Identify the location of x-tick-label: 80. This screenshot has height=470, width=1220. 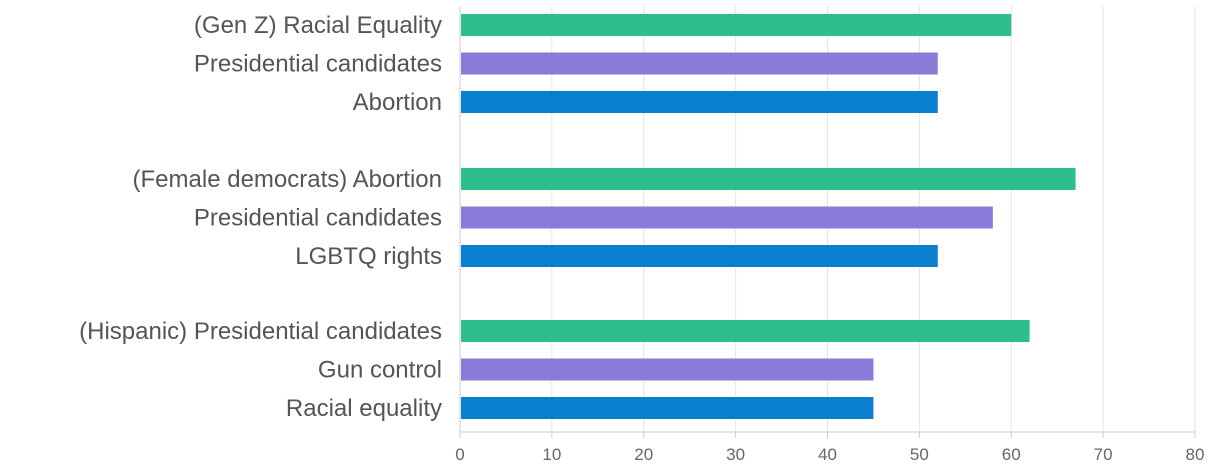
(1195, 454).